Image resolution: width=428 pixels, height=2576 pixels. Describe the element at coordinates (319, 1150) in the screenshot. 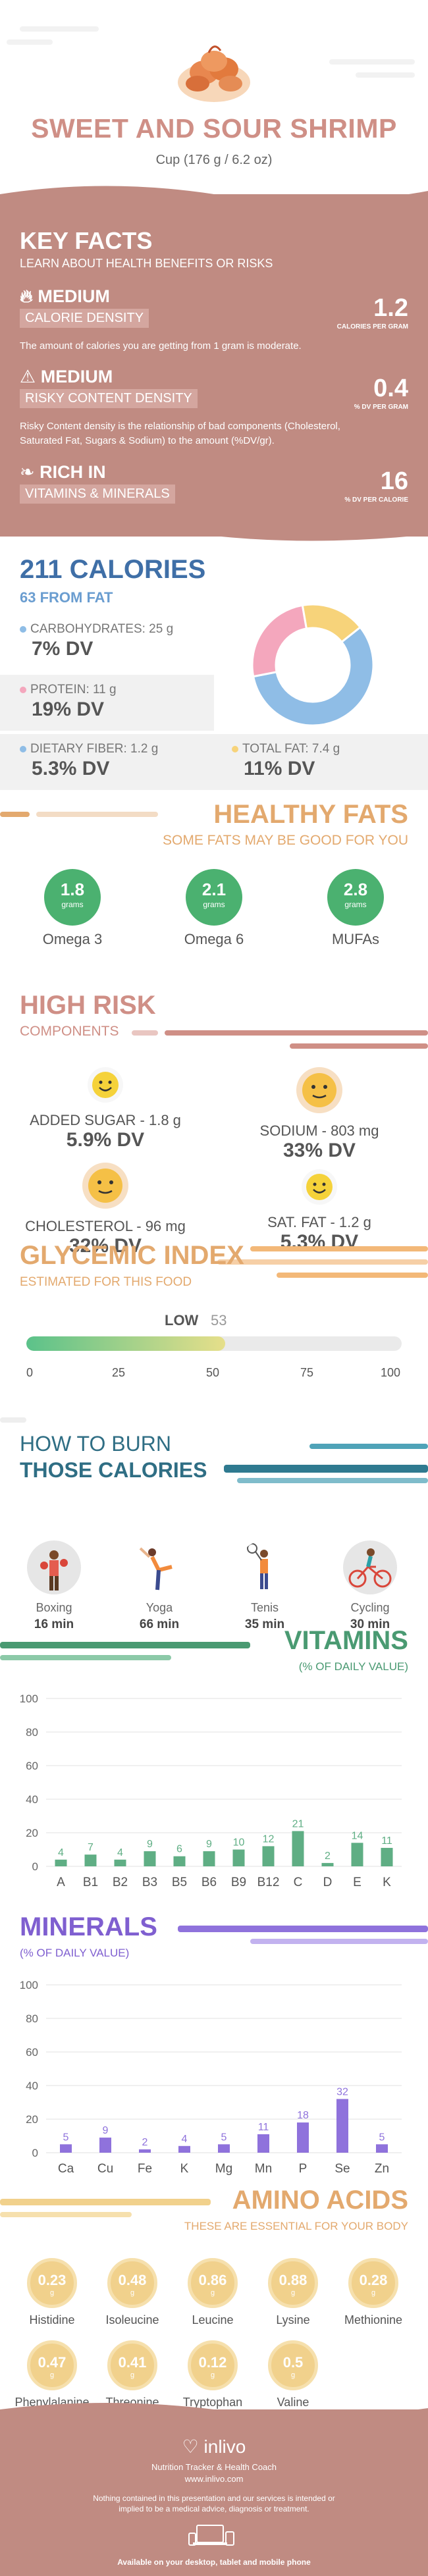

I see `sodium-dv: 33% DV` at that location.